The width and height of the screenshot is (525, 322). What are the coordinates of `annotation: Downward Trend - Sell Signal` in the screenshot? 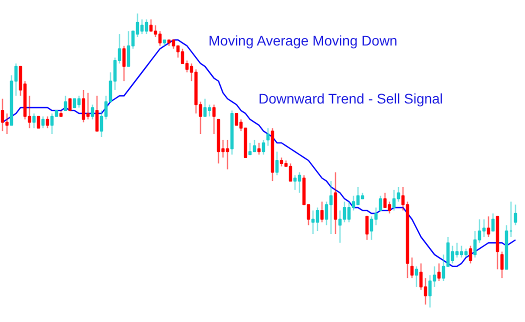 It's located at (350, 98).